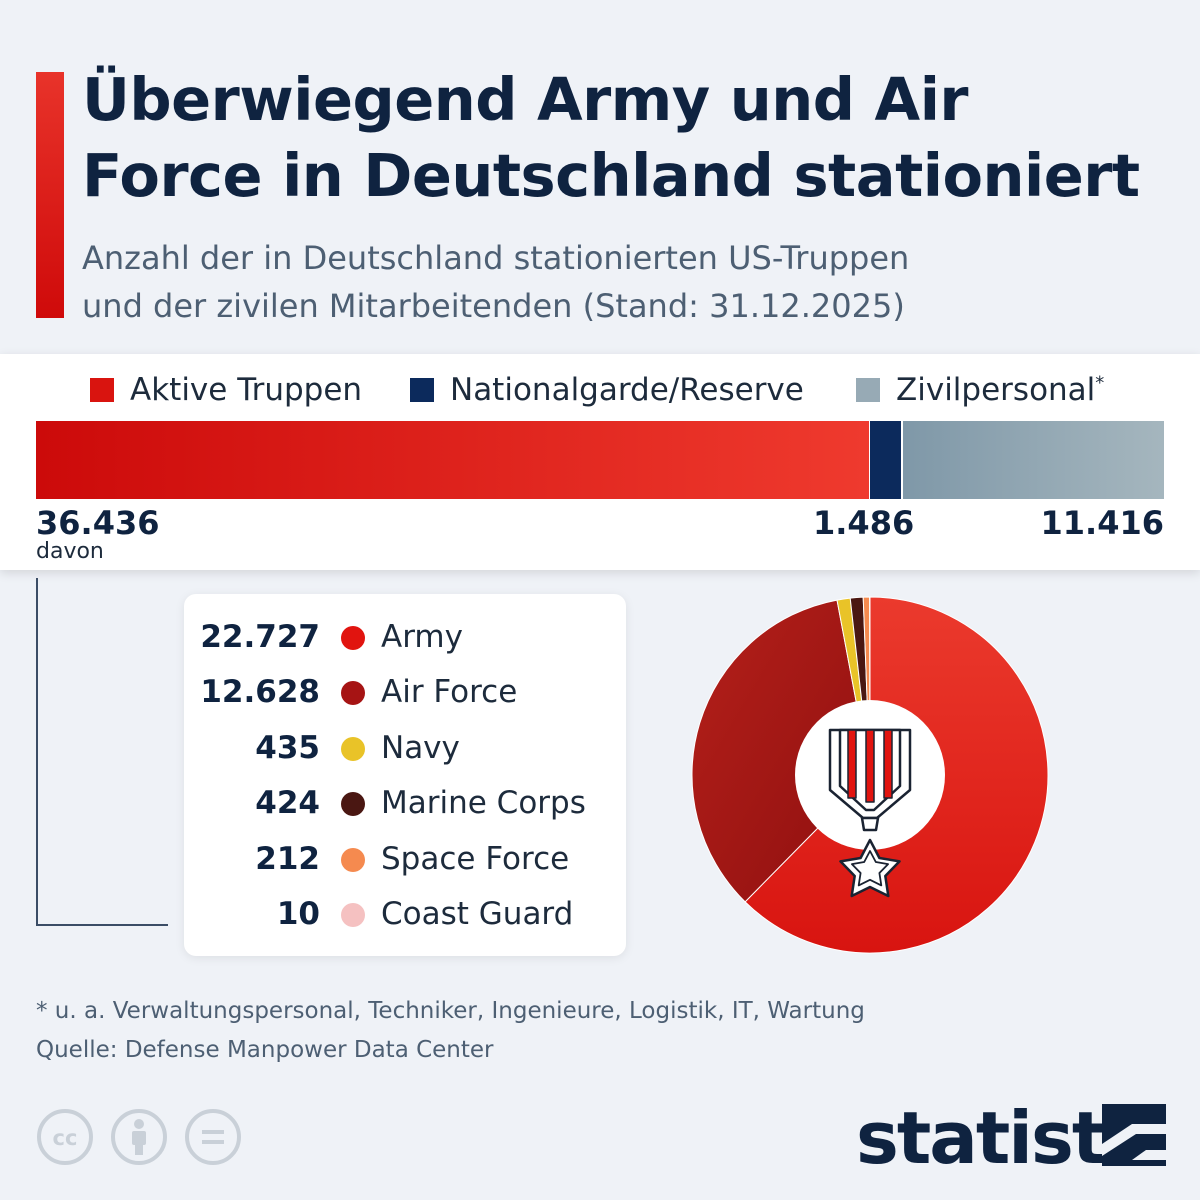  Describe the element at coordinates (422, 390) in the screenshot. I see `legend-swatch-guard` at that location.